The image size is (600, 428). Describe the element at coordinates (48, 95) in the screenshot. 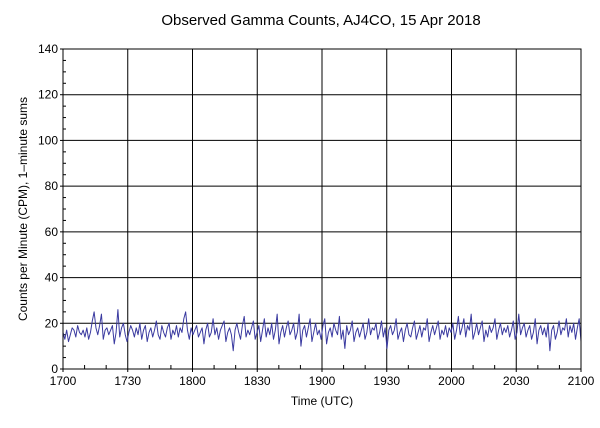

I see `y-tick-label: 120` at that location.